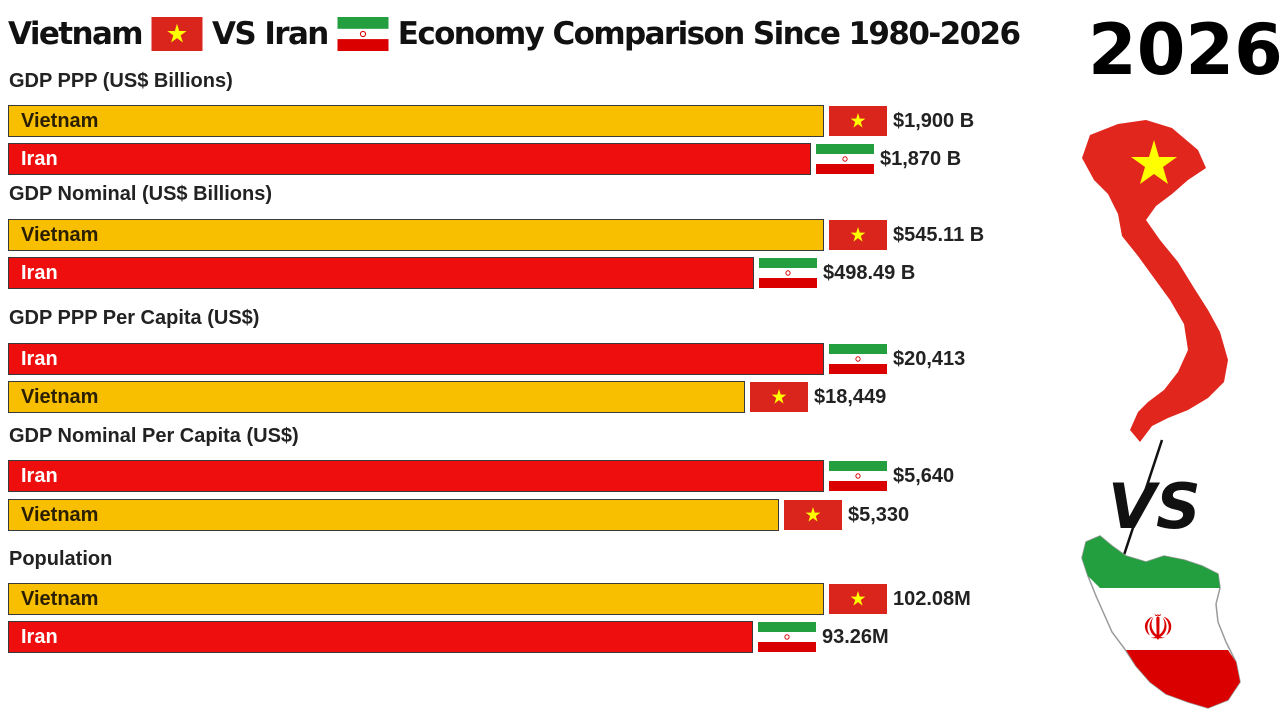 This screenshot has height=720, width=1280. I want to click on value-label: 102.08M, so click(932, 599).